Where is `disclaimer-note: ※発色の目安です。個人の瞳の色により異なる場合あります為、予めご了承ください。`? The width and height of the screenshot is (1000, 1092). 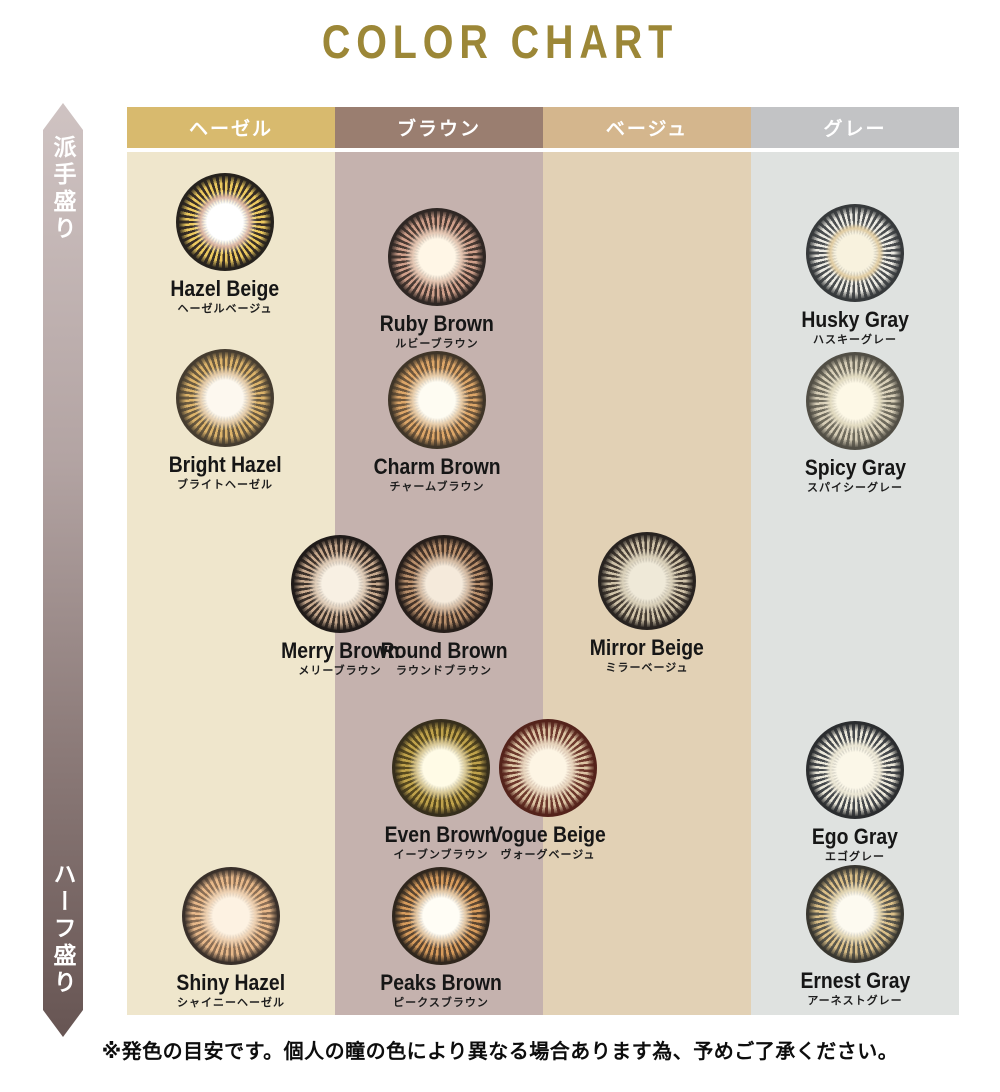 disclaimer-note: ※発色の目安です。個人の瞳の色により異なる場合あります為、予めご了承ください。 is located at coordinates (500, 1052).